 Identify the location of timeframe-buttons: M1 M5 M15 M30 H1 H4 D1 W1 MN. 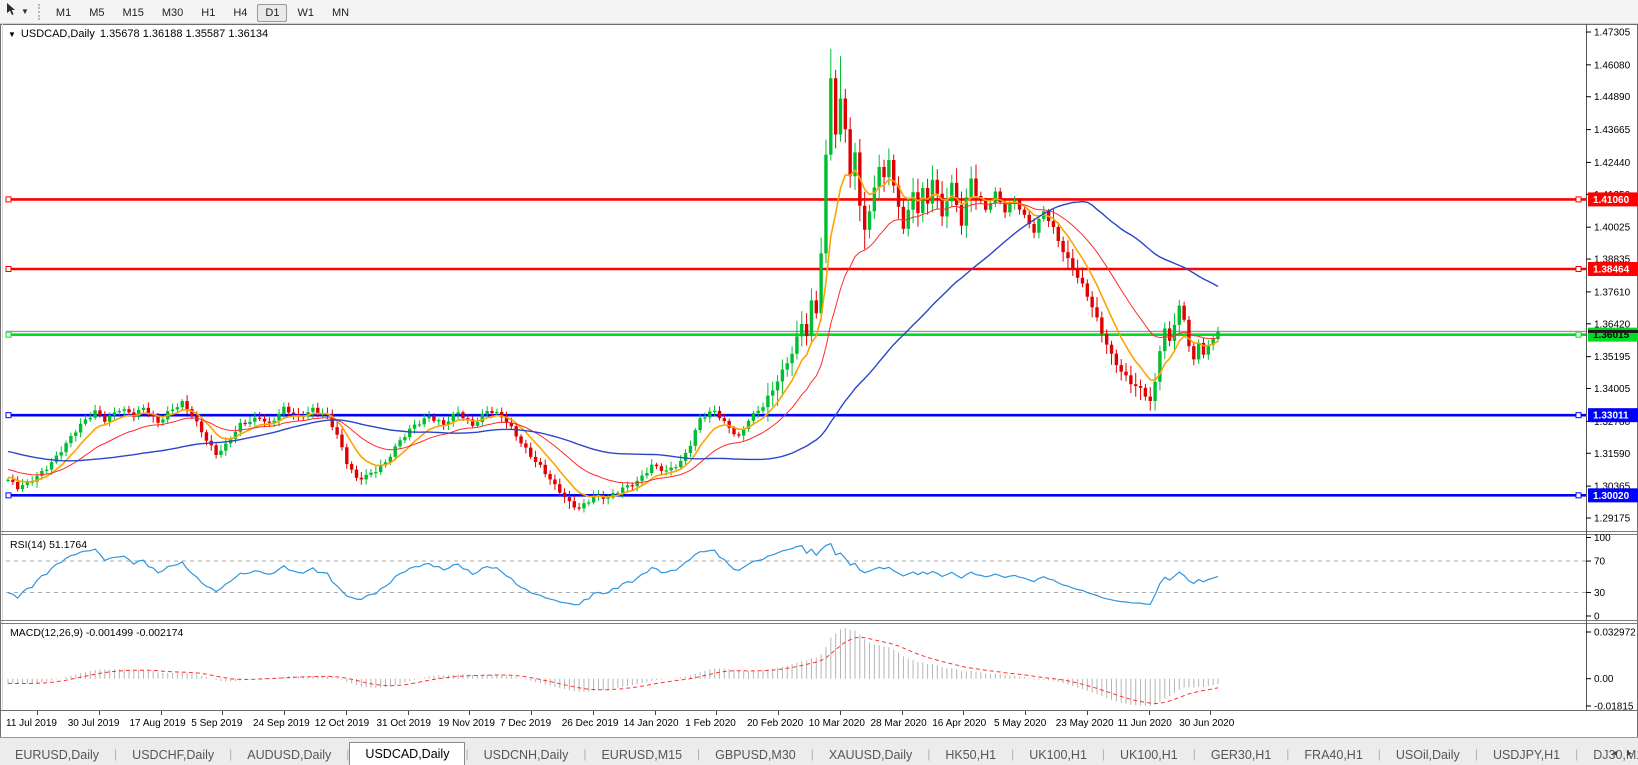
(202, 12).